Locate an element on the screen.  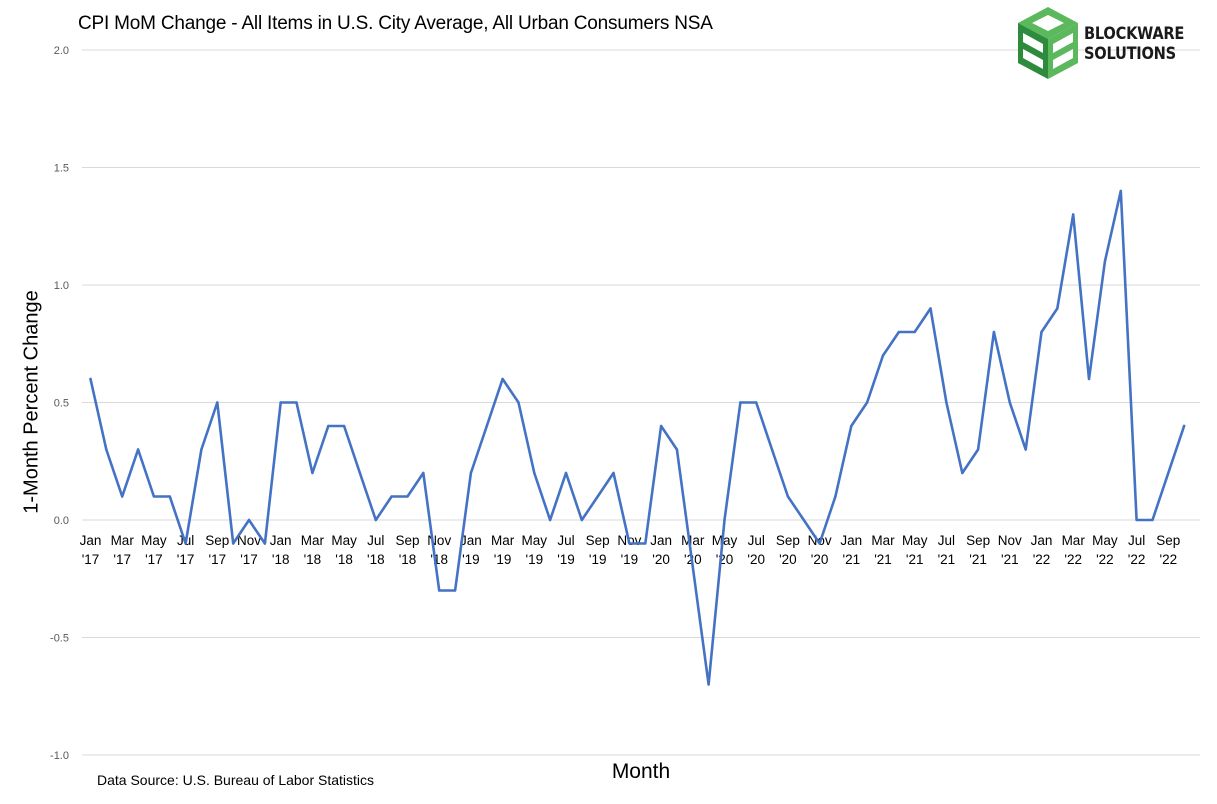
x-tick-label: Jul '21 is located at coordinates (947, 550).